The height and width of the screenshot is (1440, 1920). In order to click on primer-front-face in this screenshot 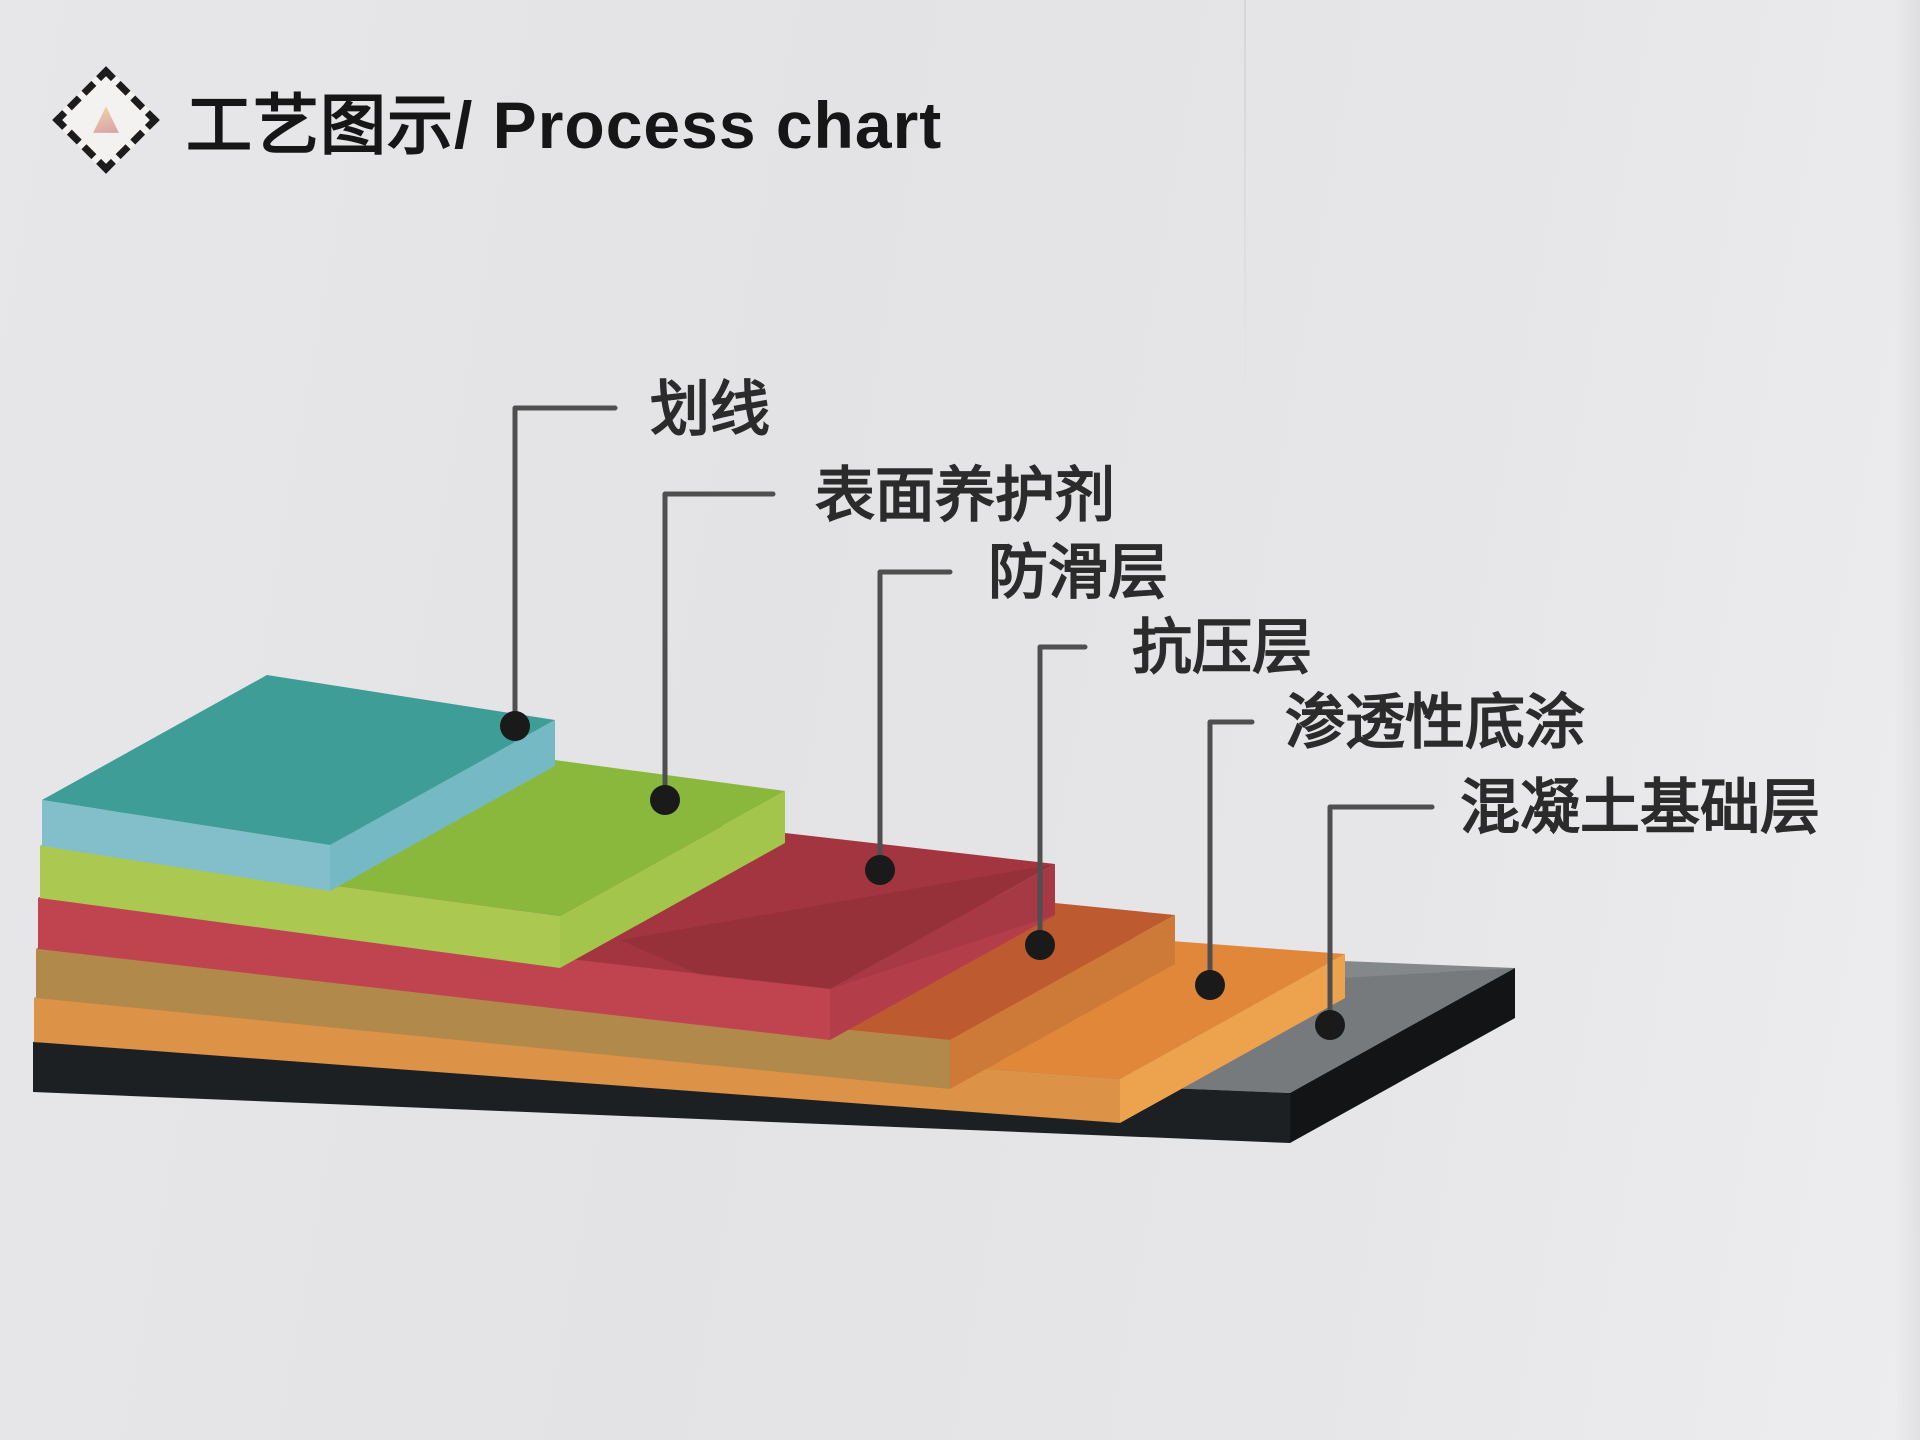, I will do `click(577, 1060)`.